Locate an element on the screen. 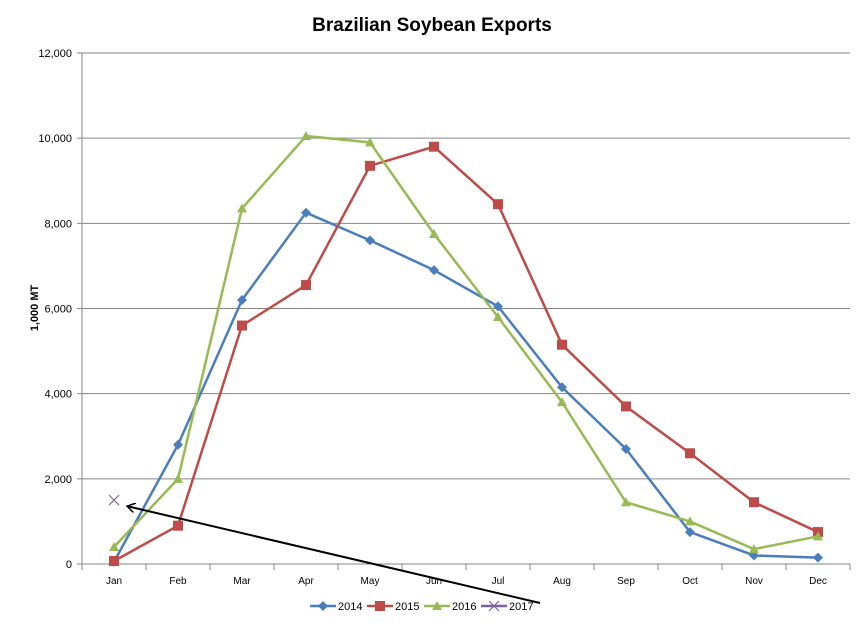  x-tick-label: Oct is located at coordinates (690, 581).